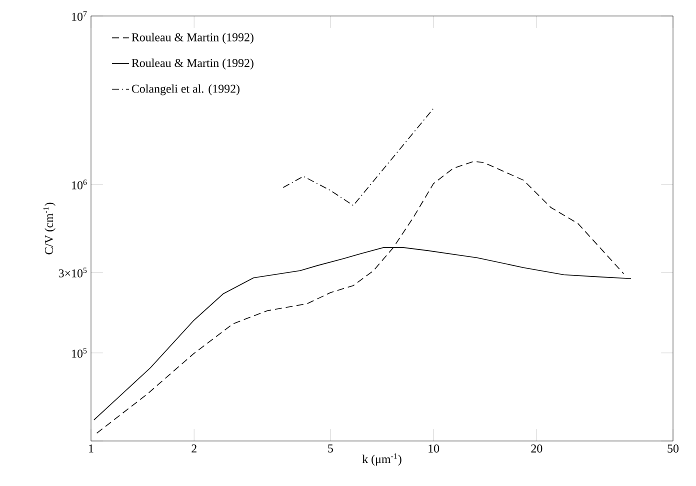 This screenshot has width=696, height=486. I want to click on x-tick-label: 50, so click(673, 448).